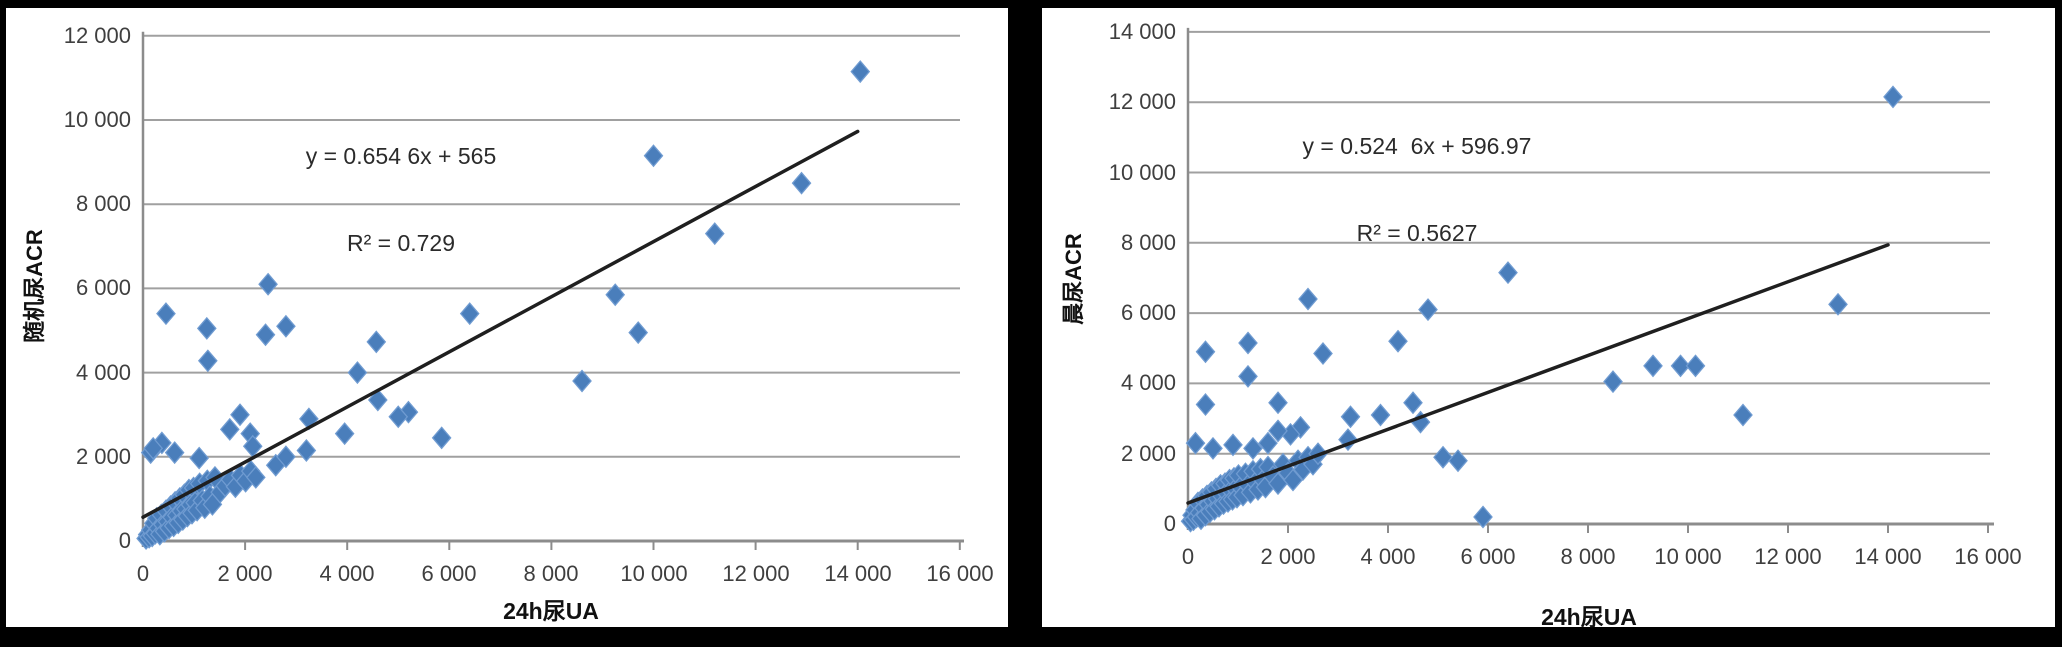 The width and height of the screenshot is (2062, 647). I want to click on right-x-tick-label: 6 000, so click(1488, 556).